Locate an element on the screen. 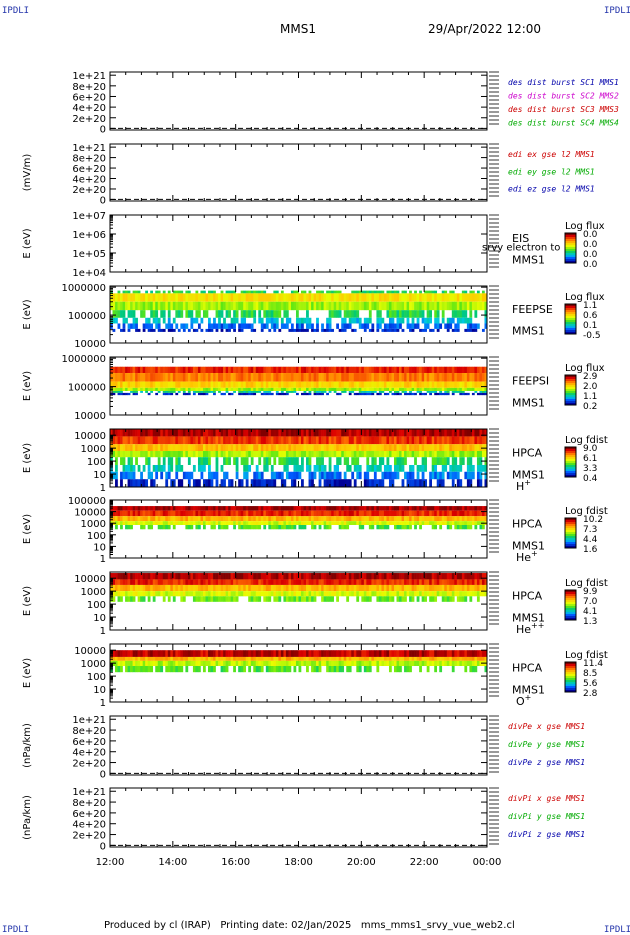 The height and width of the screenshot is (935, 630). y-tick-label: 1000 is located at coordinates (93, 524).